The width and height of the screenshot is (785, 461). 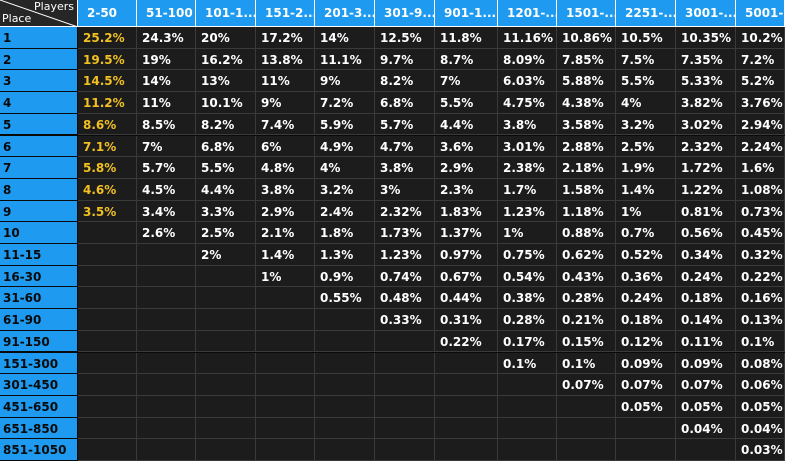 I want to click on table-cell: 10.1%, so click(x=226, y=103).